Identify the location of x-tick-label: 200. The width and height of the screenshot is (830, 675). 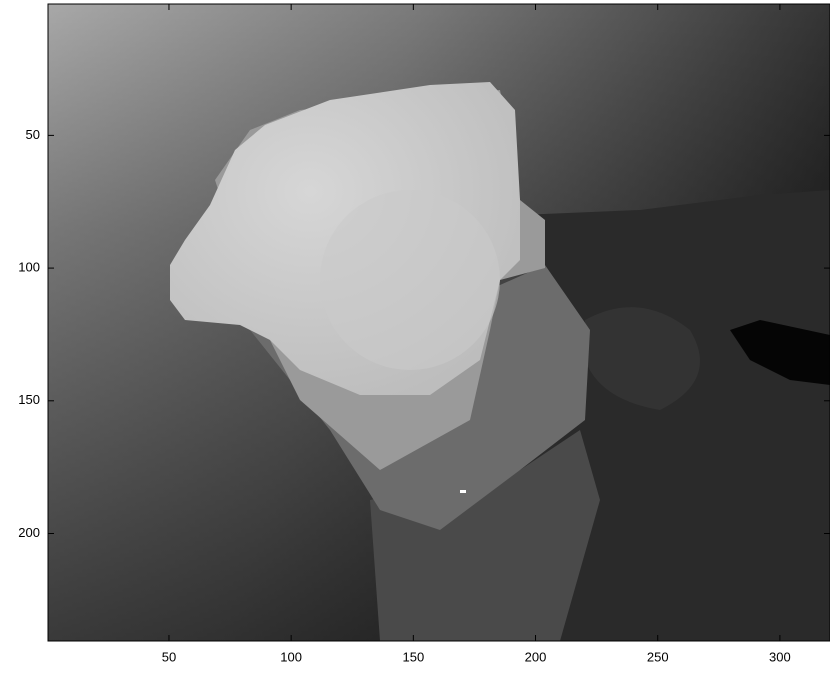
(536, 656).